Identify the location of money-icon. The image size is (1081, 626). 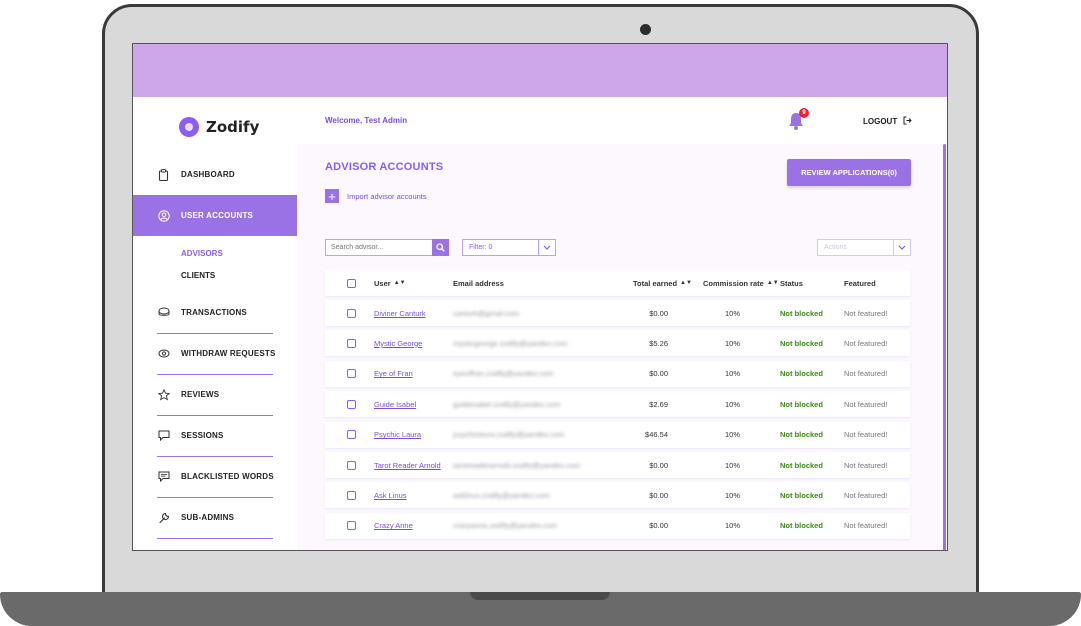
(163, 353).